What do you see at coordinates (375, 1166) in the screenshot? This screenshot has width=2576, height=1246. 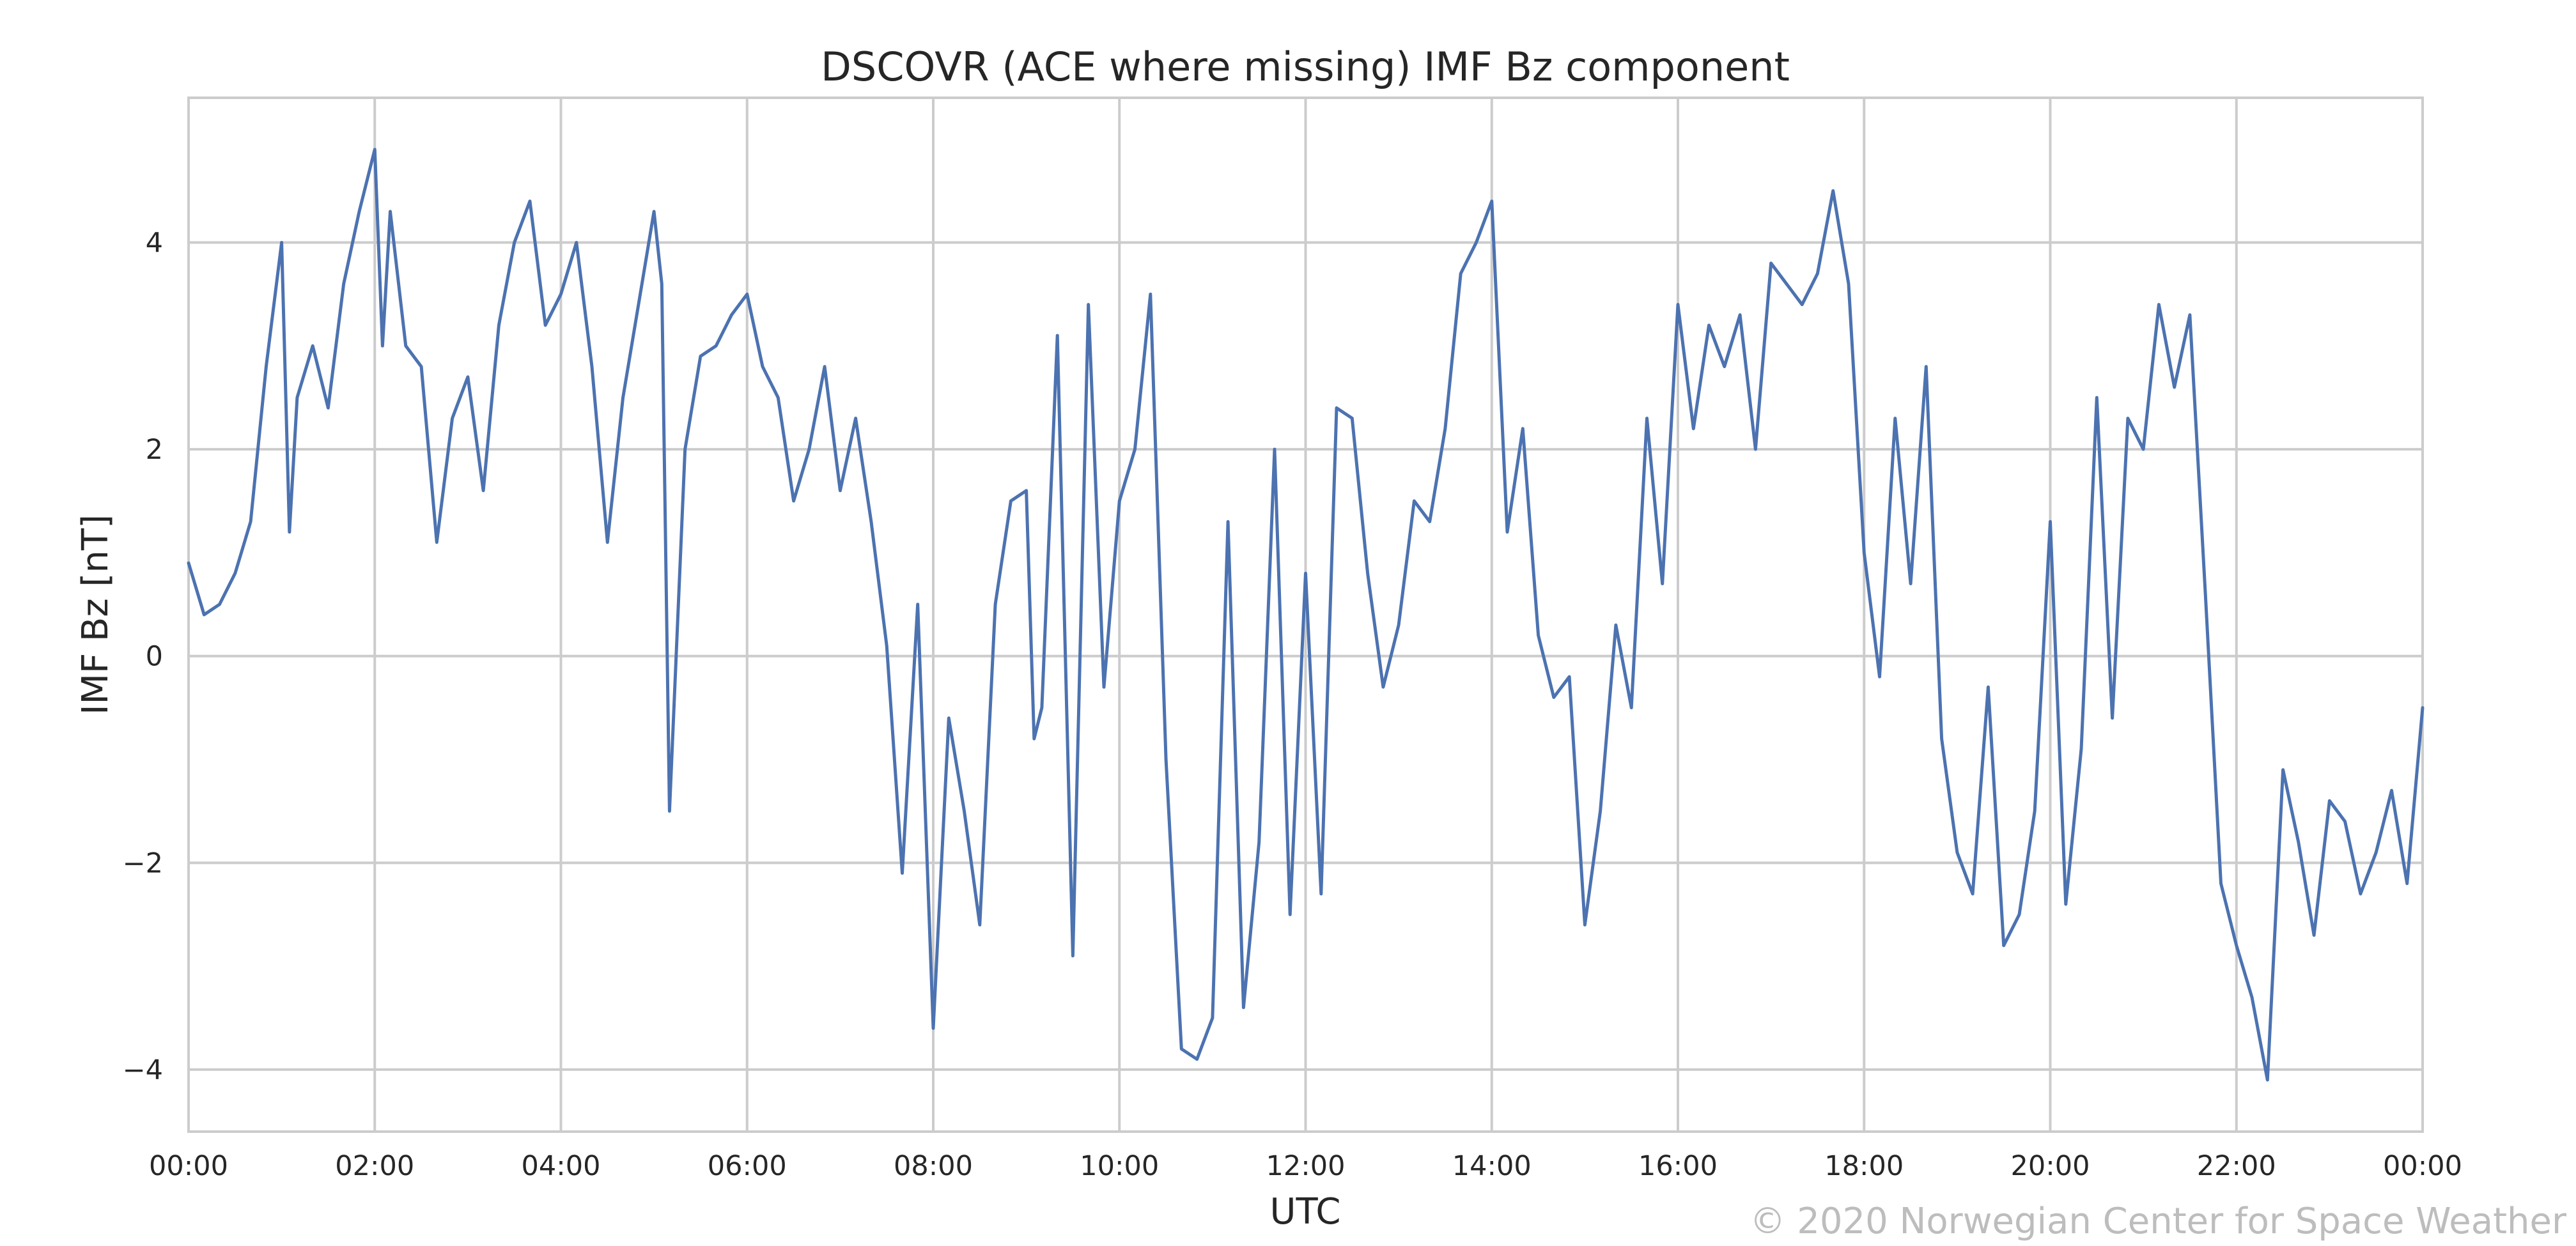 I see `x-tick-label: 02:00` at bounding box center [375, 1166].